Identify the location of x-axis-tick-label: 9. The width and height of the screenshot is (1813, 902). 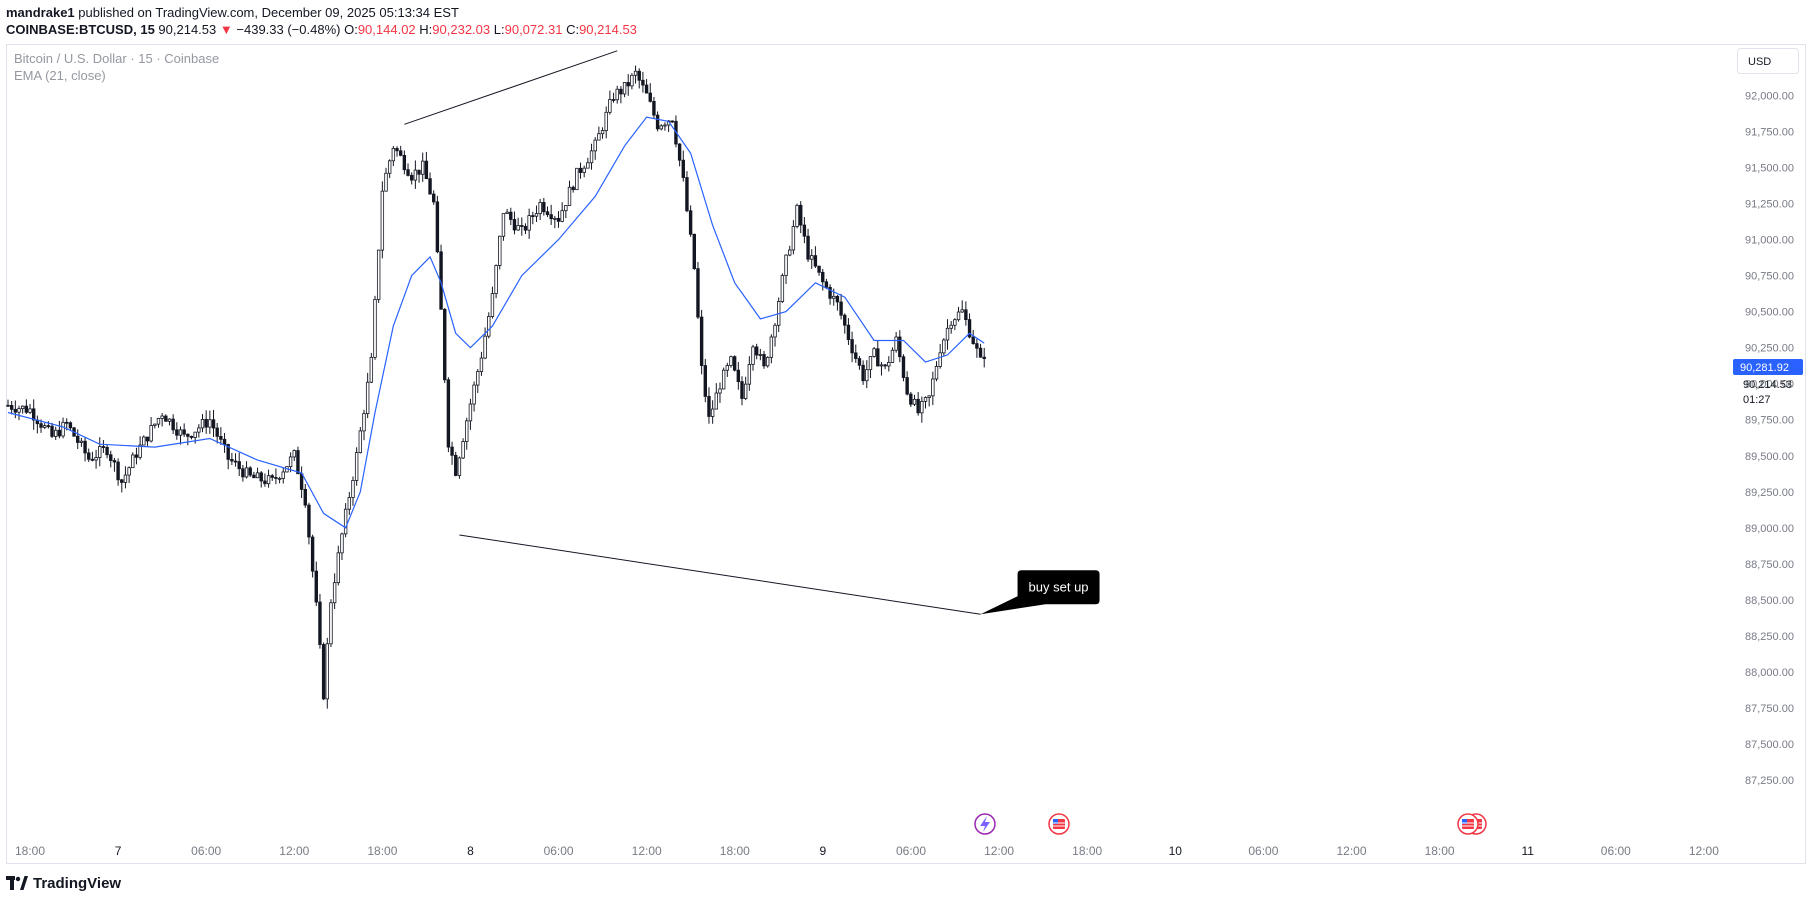
(823, 851).